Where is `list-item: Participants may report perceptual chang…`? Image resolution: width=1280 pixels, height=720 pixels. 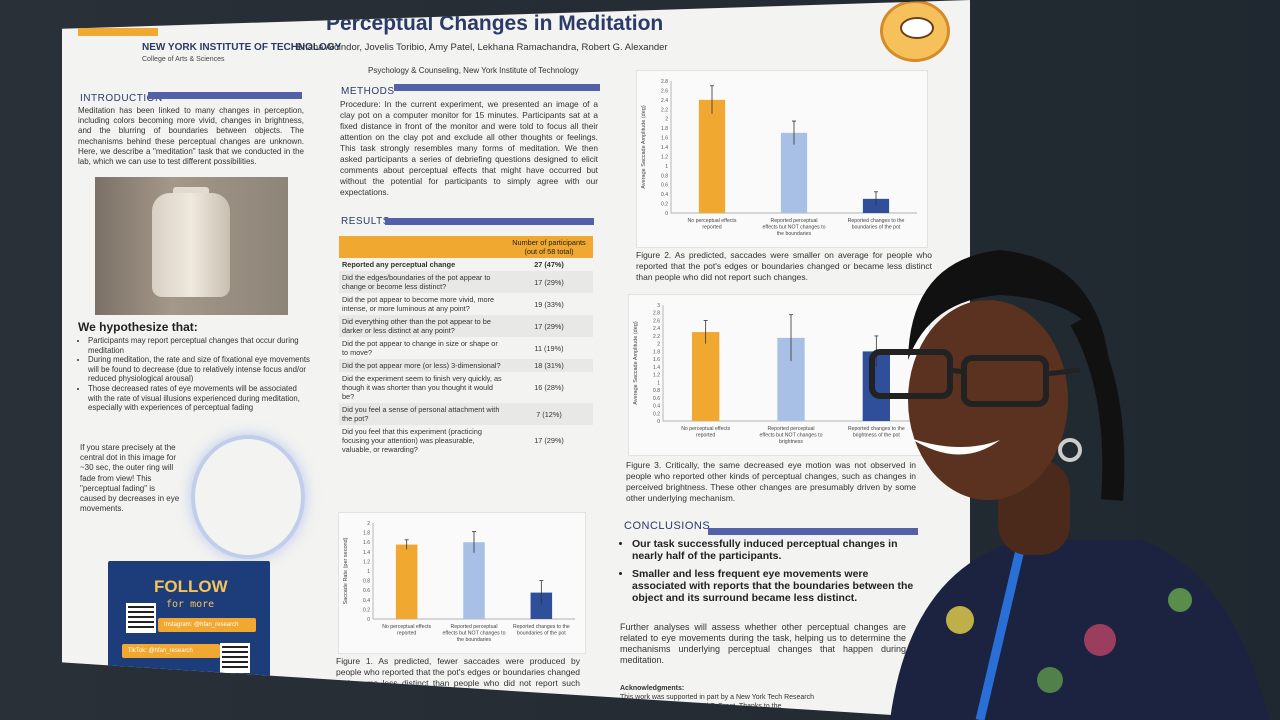
list-item: Participants may report perceptual chang… is located at coordinates (200, 345).